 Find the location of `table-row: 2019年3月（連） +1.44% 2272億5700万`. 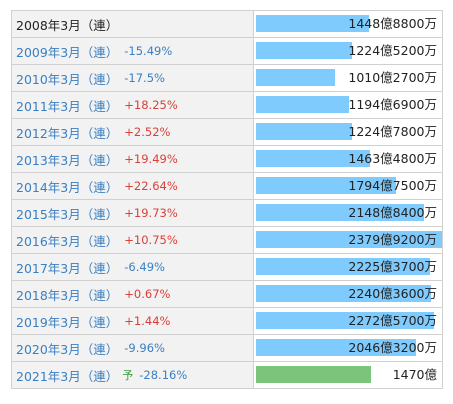

table-row: 2019年3月（連） +1.44% 2272億5700万 is located at coordinates (227, 321).